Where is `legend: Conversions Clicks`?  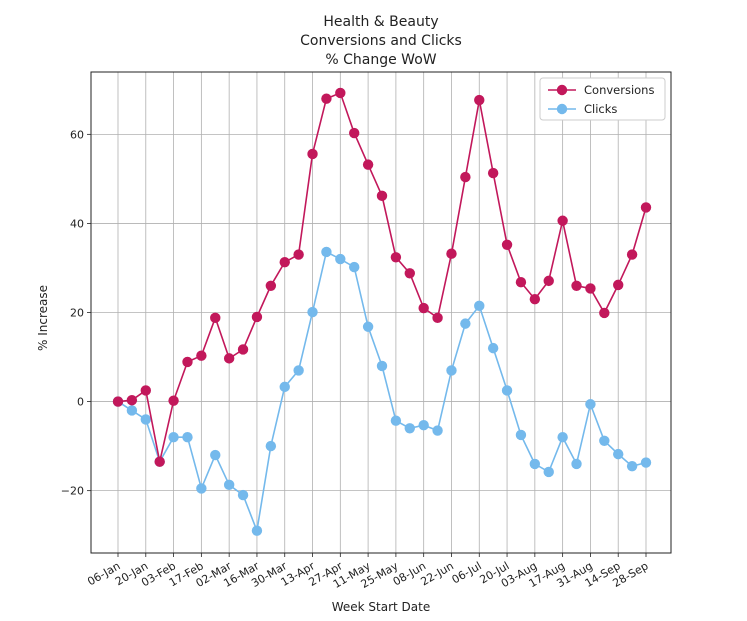 legend: Conversions Clicks is located at coordinates (602, 99).